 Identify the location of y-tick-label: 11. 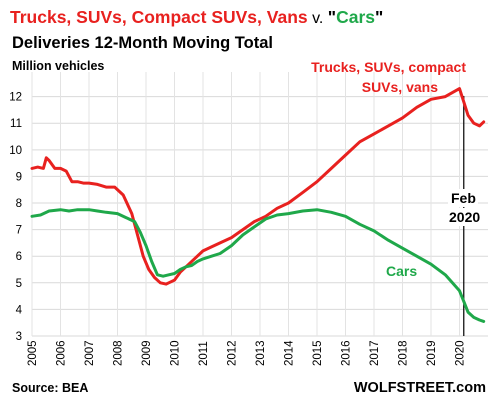
(16, 124).